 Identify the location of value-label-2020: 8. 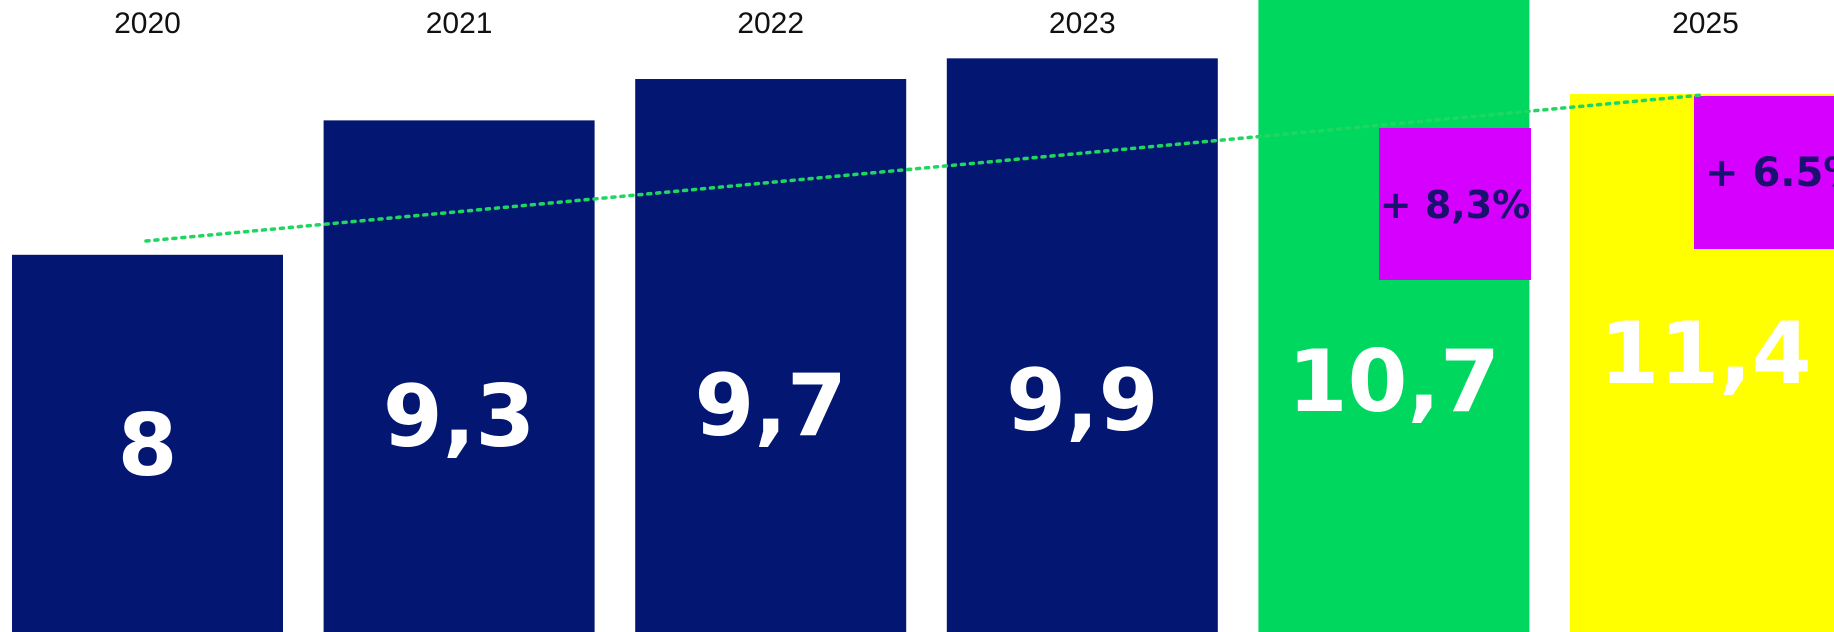
(148, 446).